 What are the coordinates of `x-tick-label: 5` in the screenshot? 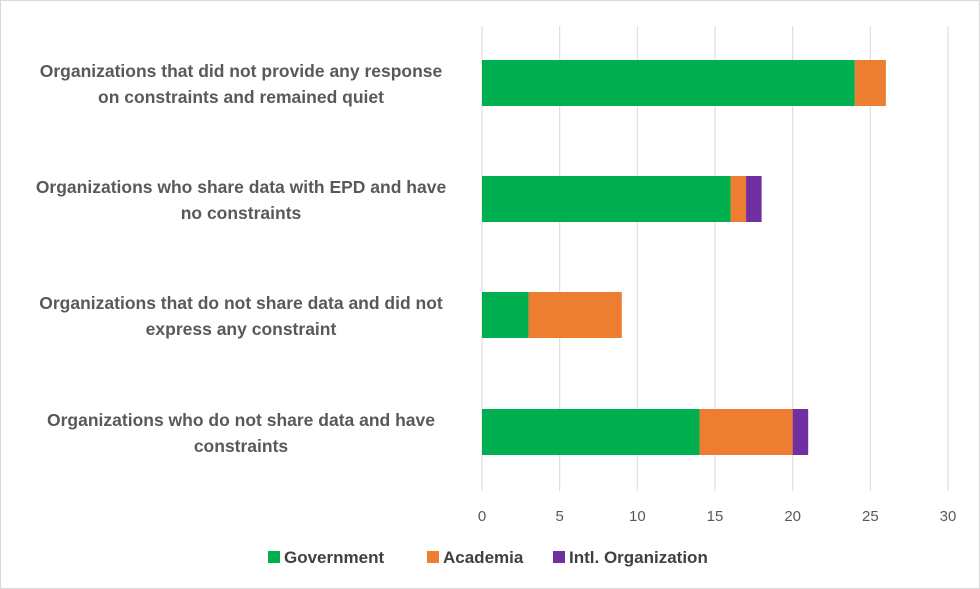 It's located at (559, 516).